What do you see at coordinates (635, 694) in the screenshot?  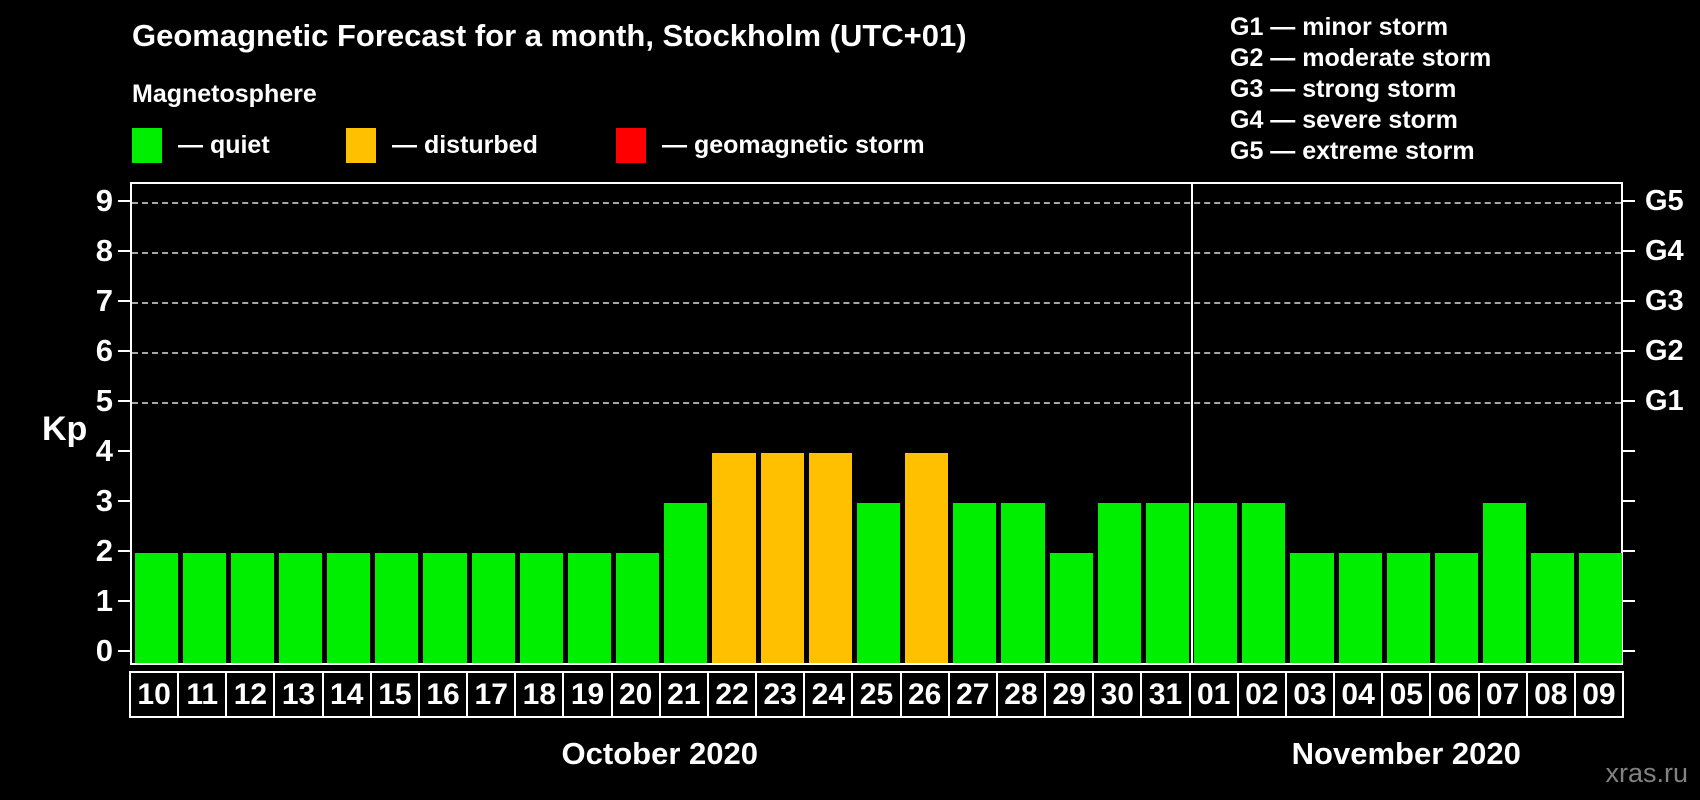 I see `date-label: 20` at bounding box center [635, 694].